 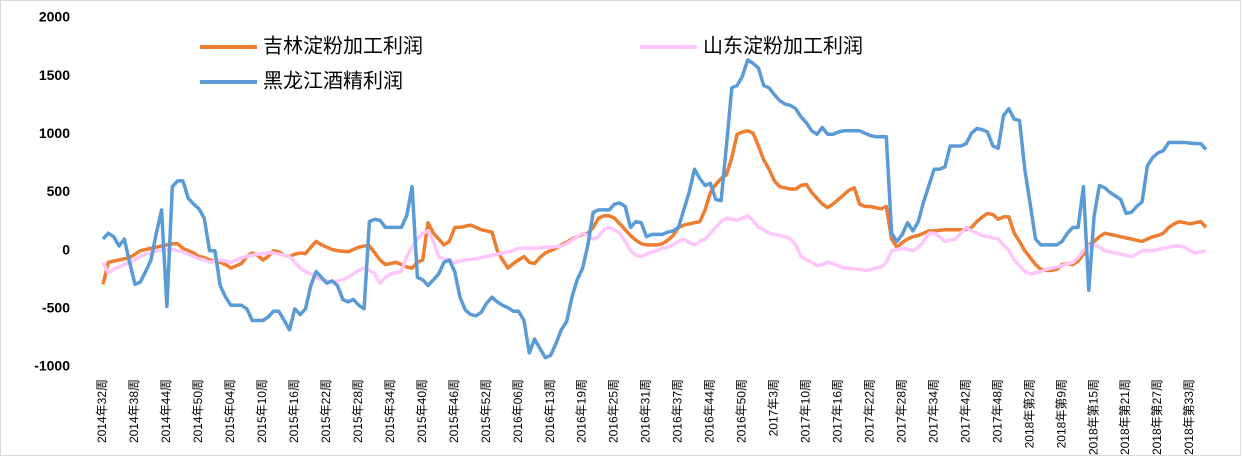 I want to click on x-tick-label: 2018年第15周, so click(x=1093, y=417).